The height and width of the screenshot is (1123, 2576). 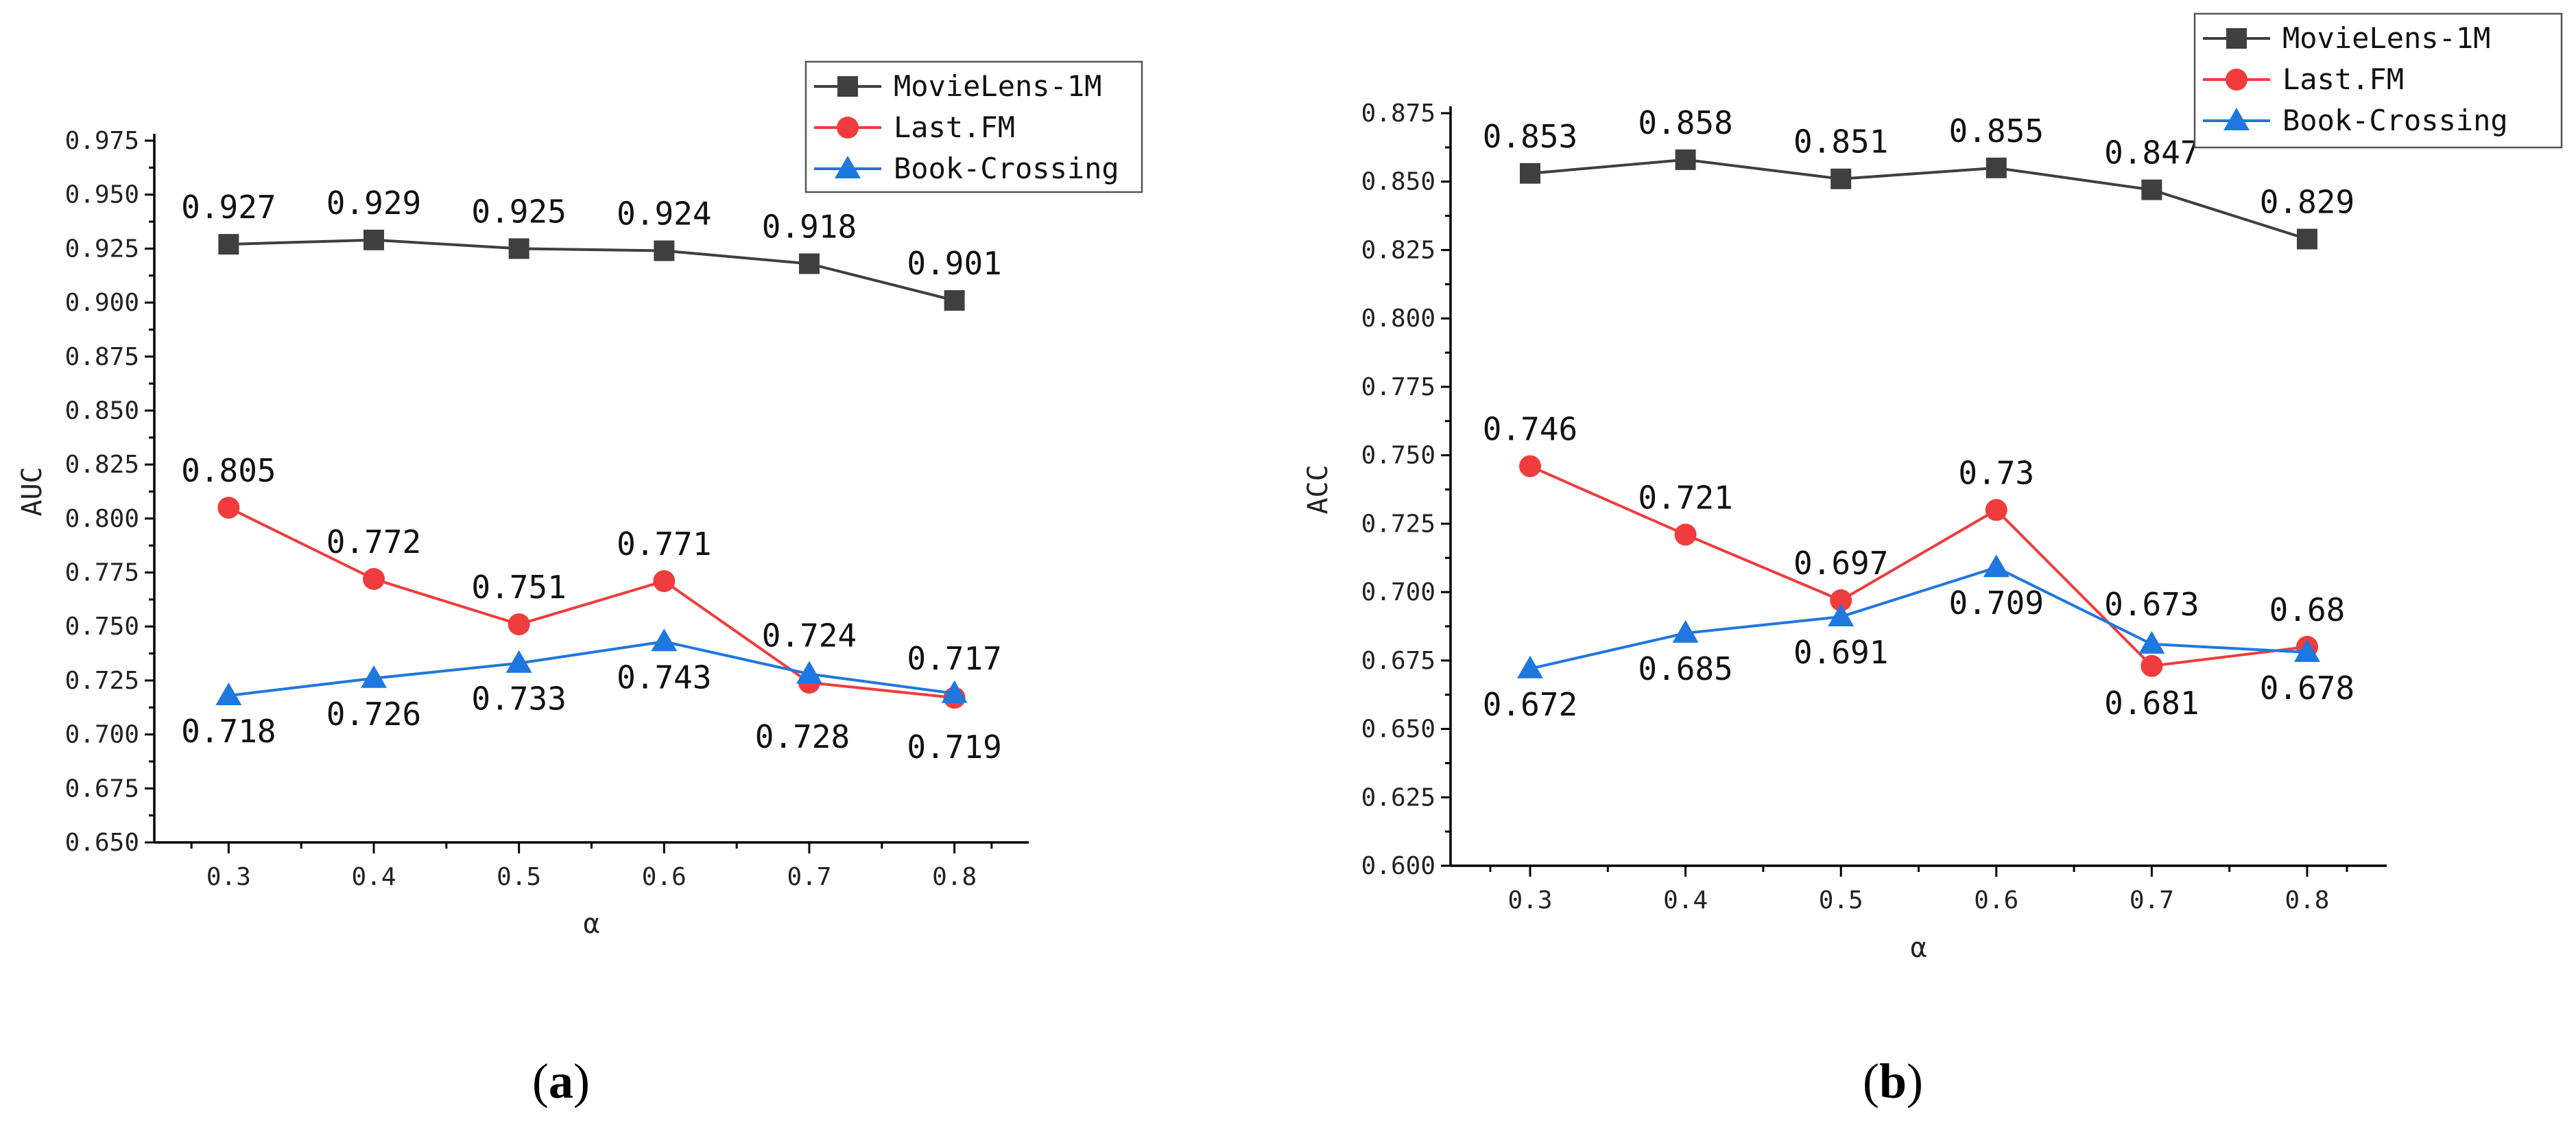 What do you see at coordinates (1840, 142) in the screenshot?
I see `data-label: 0.851` at bounding box center [1840, 142].